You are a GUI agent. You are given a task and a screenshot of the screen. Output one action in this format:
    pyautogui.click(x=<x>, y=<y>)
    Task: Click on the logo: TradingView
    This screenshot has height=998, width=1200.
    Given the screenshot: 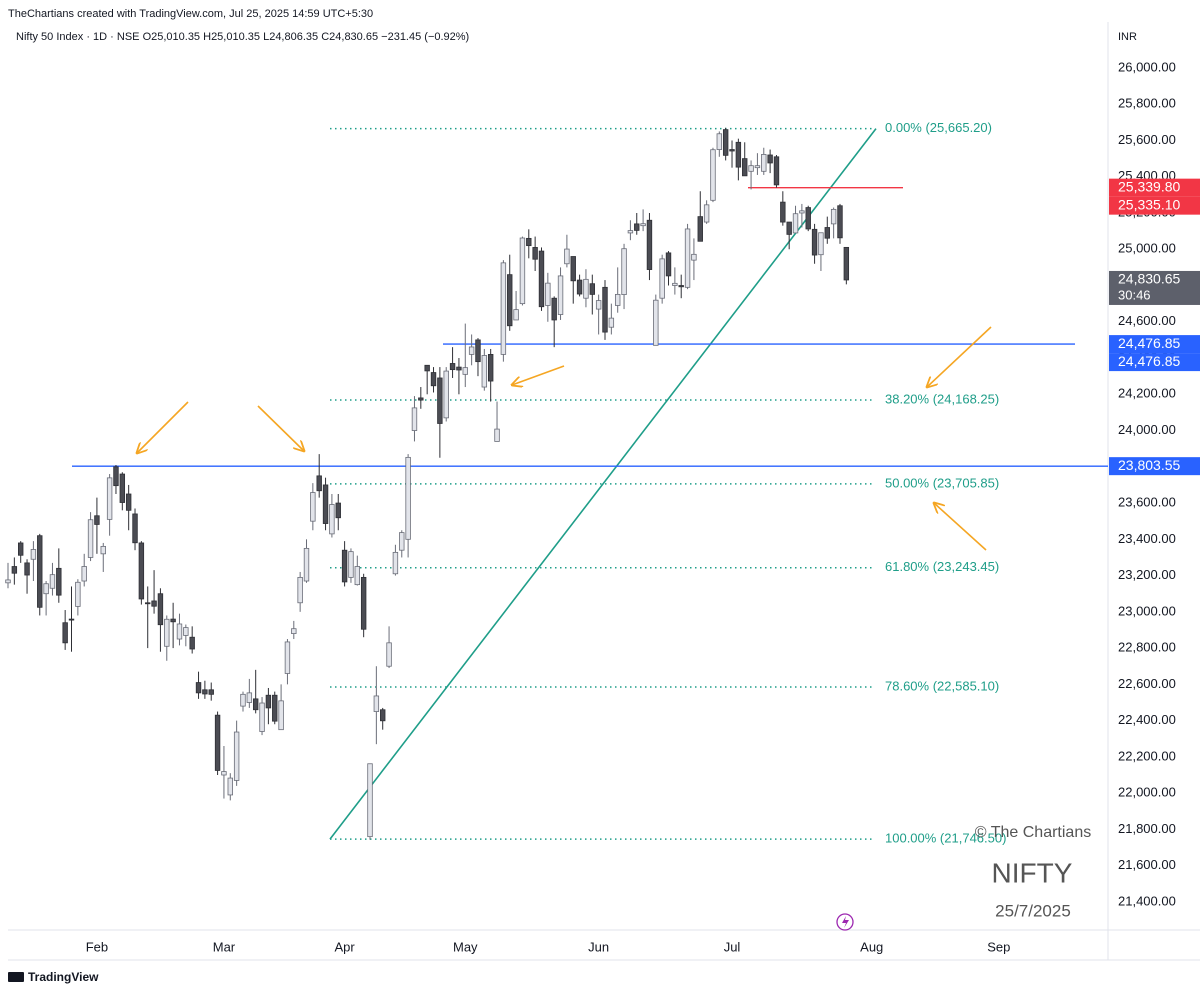 What is the action you would take?
    pyautogui.click(x=63, y=977)
    